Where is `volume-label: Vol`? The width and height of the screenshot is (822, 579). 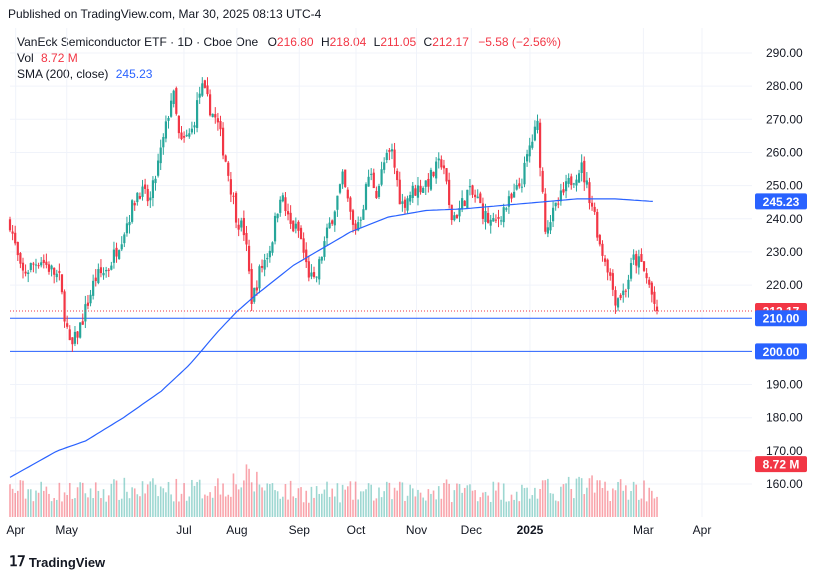 volume-label: Vol is located at coordinates (25, 58).